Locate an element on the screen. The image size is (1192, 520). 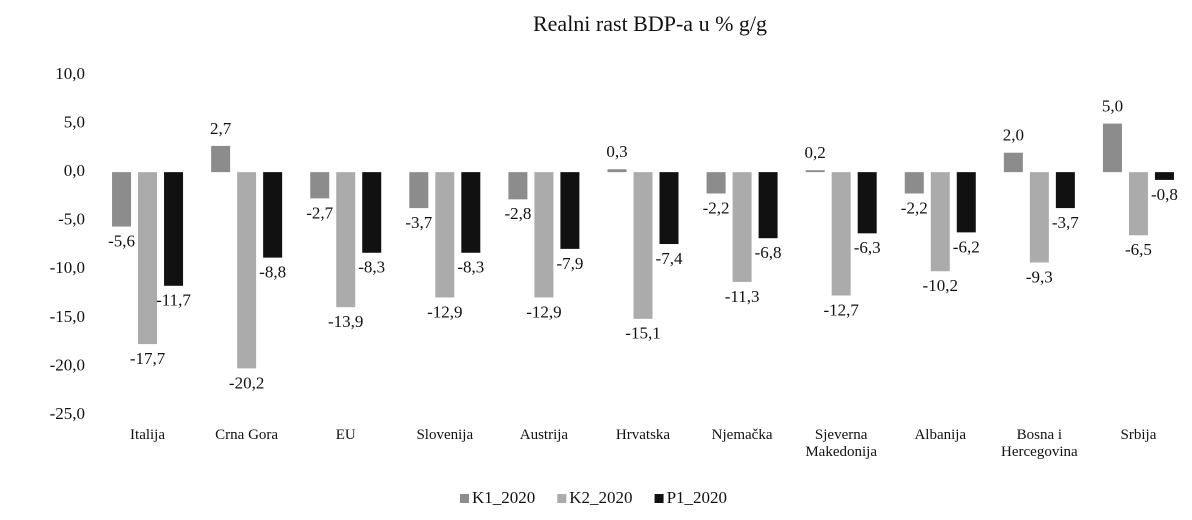
value-label: -6,3 is located at coordinates (867, 247).